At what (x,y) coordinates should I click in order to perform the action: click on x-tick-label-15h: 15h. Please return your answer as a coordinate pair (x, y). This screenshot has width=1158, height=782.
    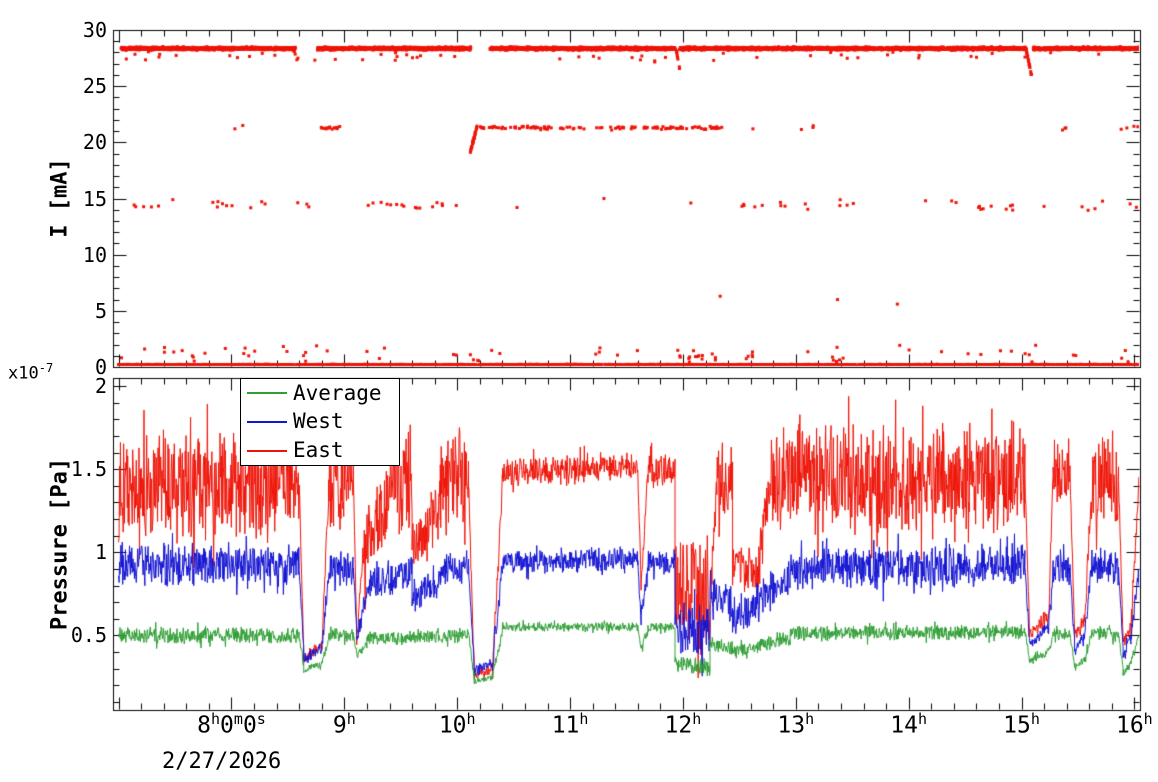
    Looking at the image, I should click on (1021, 724).